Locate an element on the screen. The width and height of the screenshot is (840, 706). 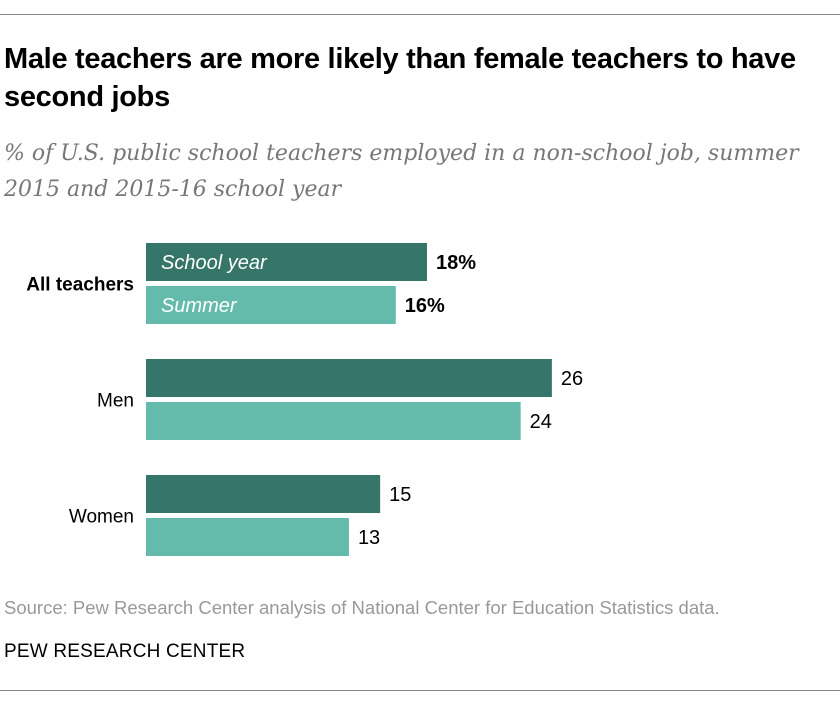
data-label: 18% is located at coordinates (456, 263).